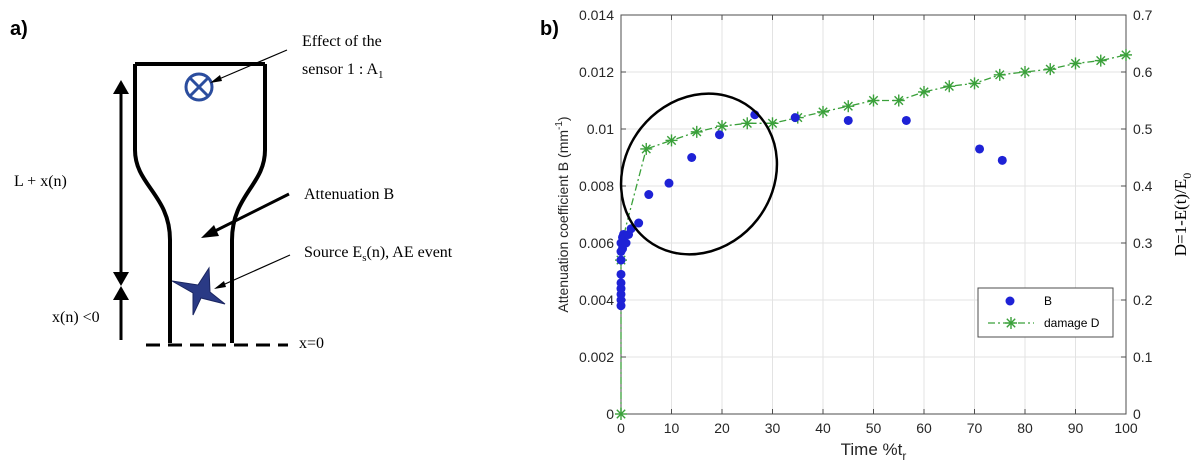 The width and height of the screenshot is (1196, 470). What do you see at coordinates (1048, 301) in the screenshot?
I see `legend-b-label: B` at bounding box center [1048, 301].